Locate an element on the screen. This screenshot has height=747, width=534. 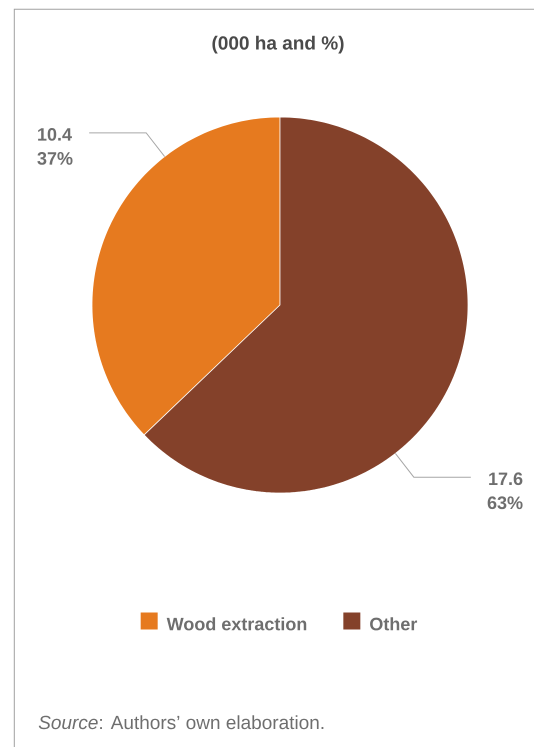
text: Source: Authors’ own elaboration. is located at coordinates (181, 722).